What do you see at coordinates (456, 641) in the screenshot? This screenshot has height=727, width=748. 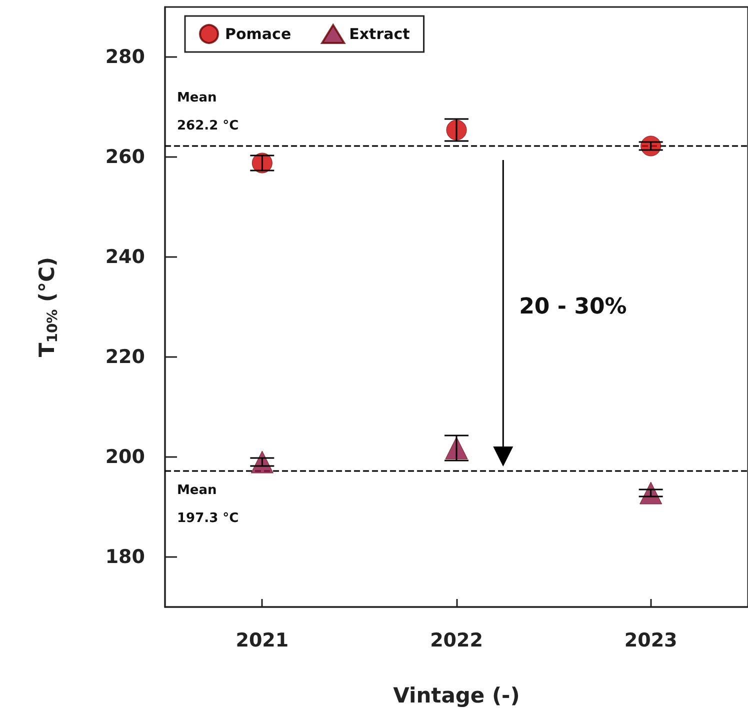 I see `x-tick-label: 2022` at bounding box center [456, 641].